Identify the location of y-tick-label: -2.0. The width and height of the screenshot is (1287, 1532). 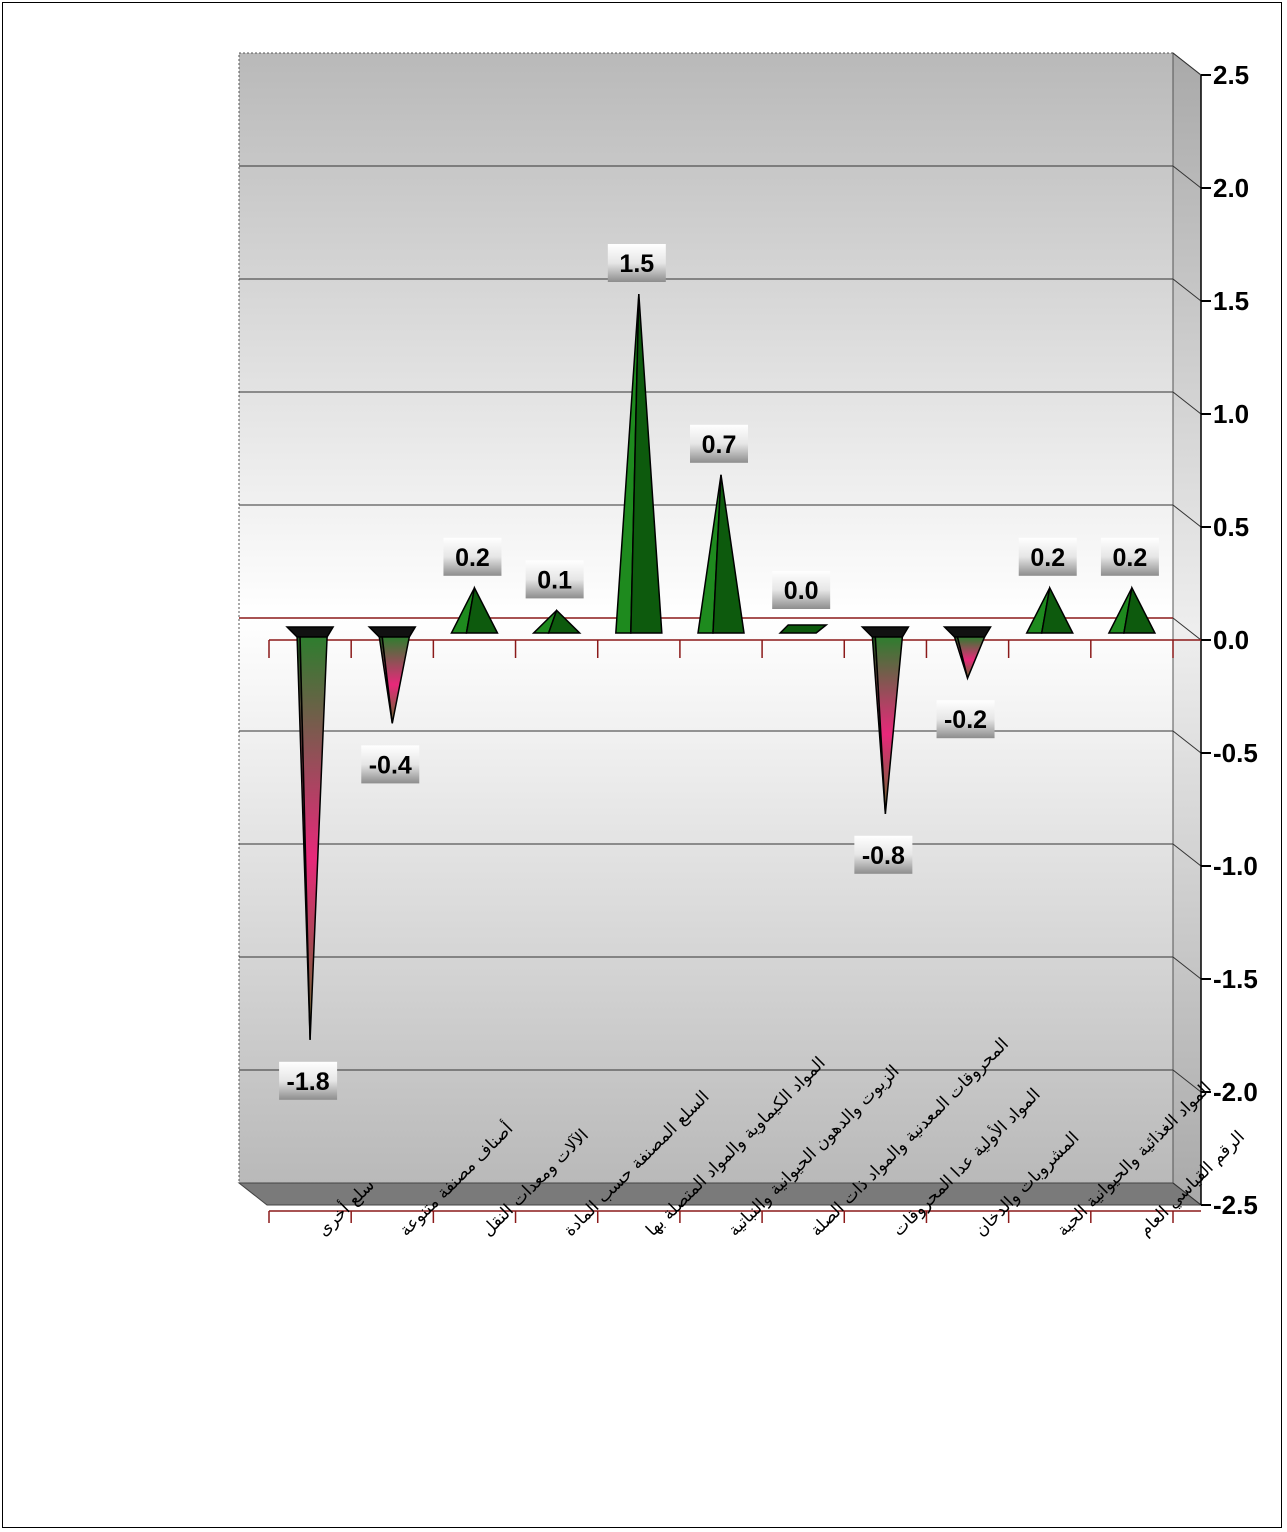
(1235, 1092).